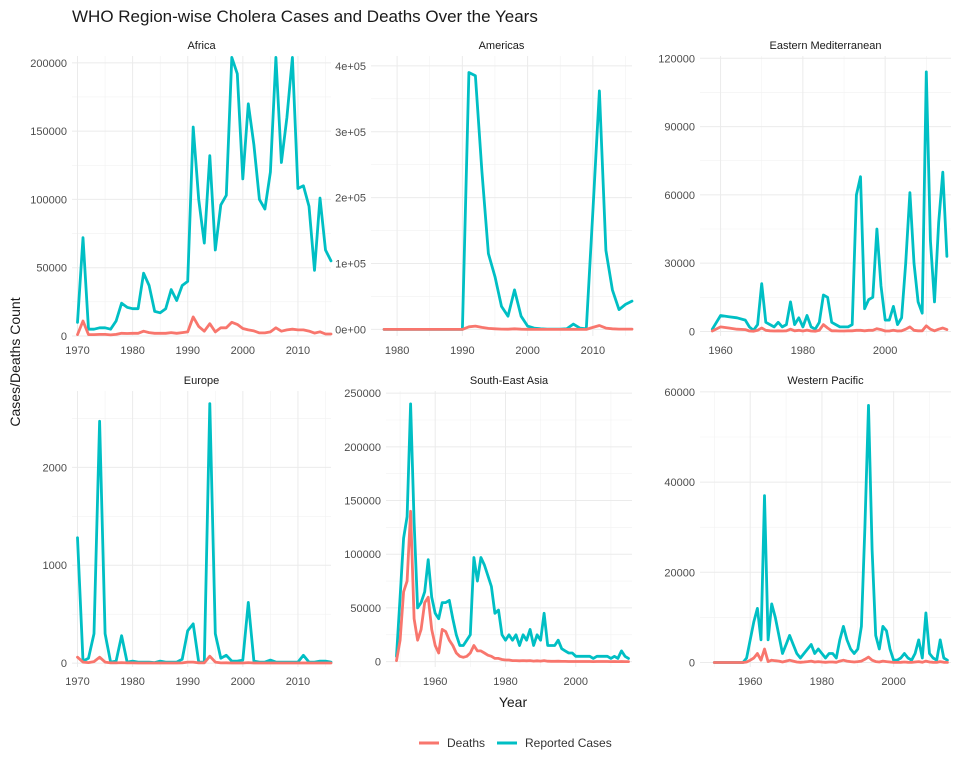  I want to click on y-tick-label: 2e+05, so click(350, 199).